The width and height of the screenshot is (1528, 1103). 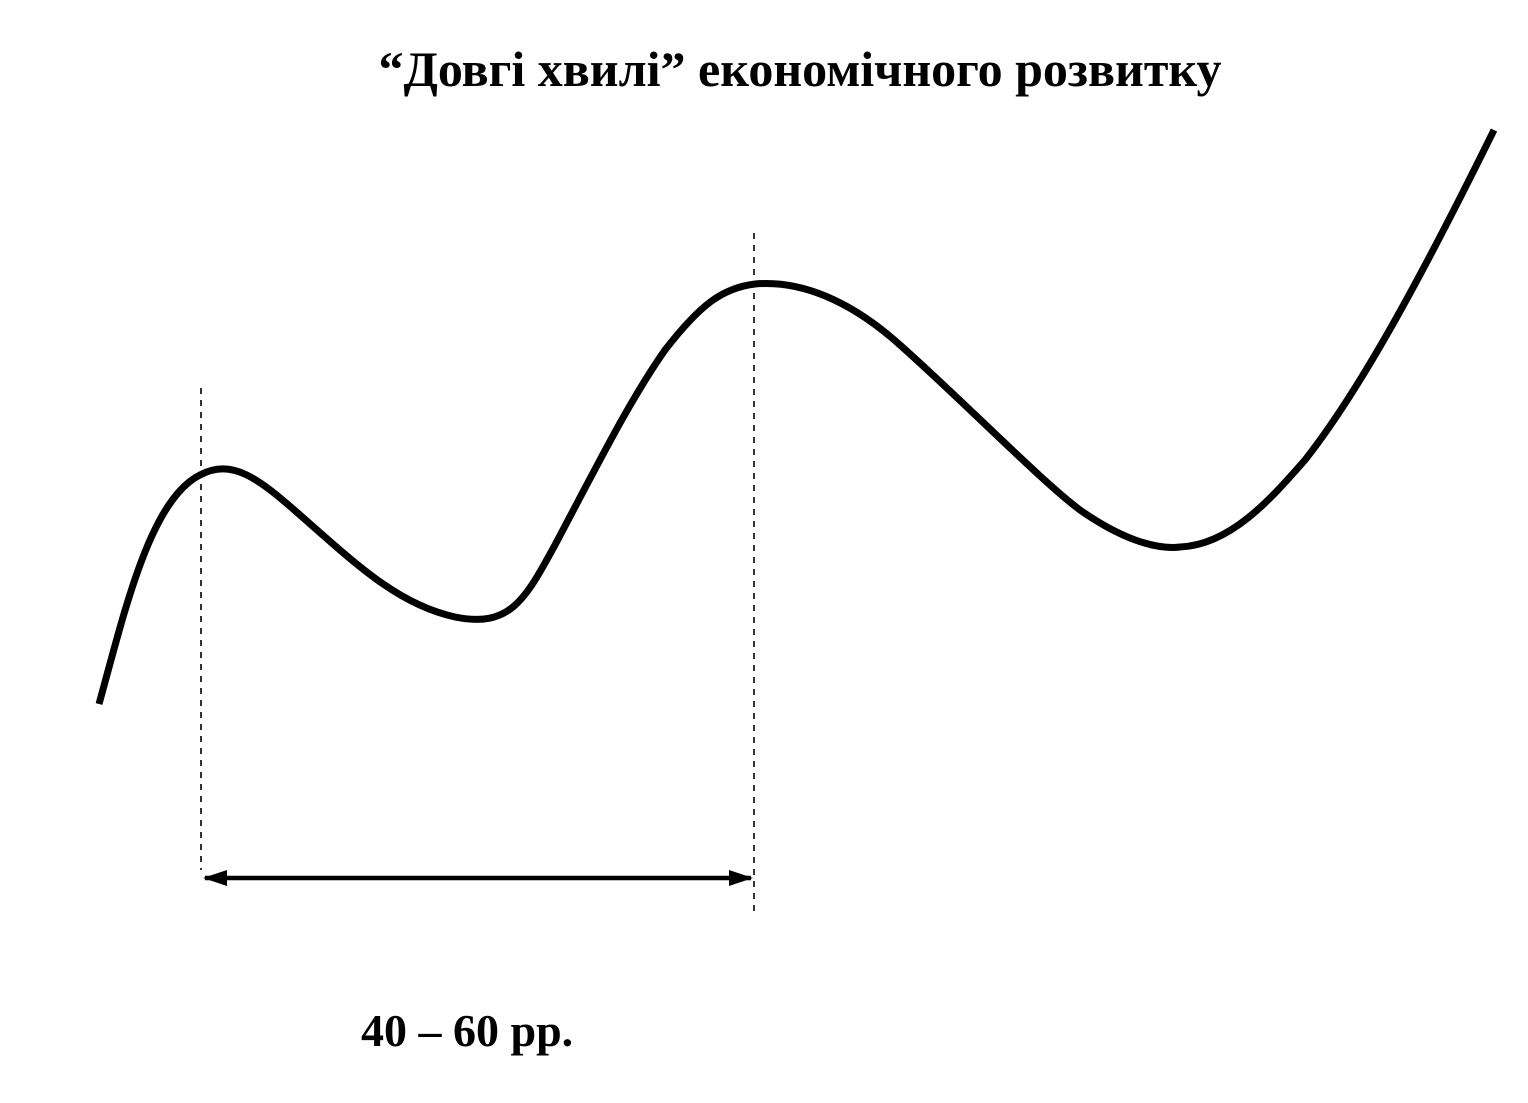 I want to click on period-label: 40 – 60 рр., so click(x=467, y=1030).